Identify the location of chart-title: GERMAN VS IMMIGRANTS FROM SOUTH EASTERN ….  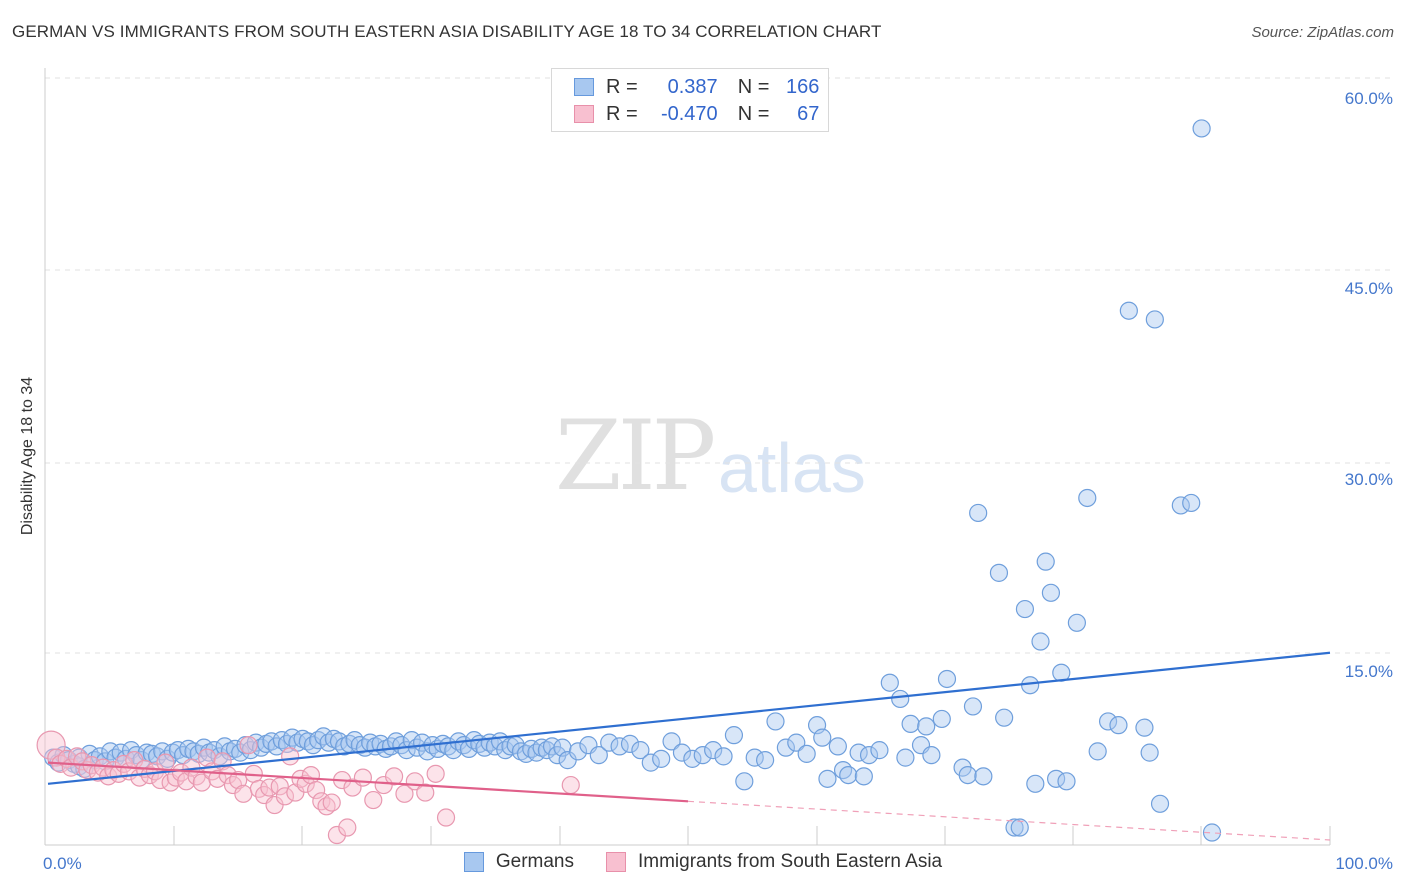
(447, 31).